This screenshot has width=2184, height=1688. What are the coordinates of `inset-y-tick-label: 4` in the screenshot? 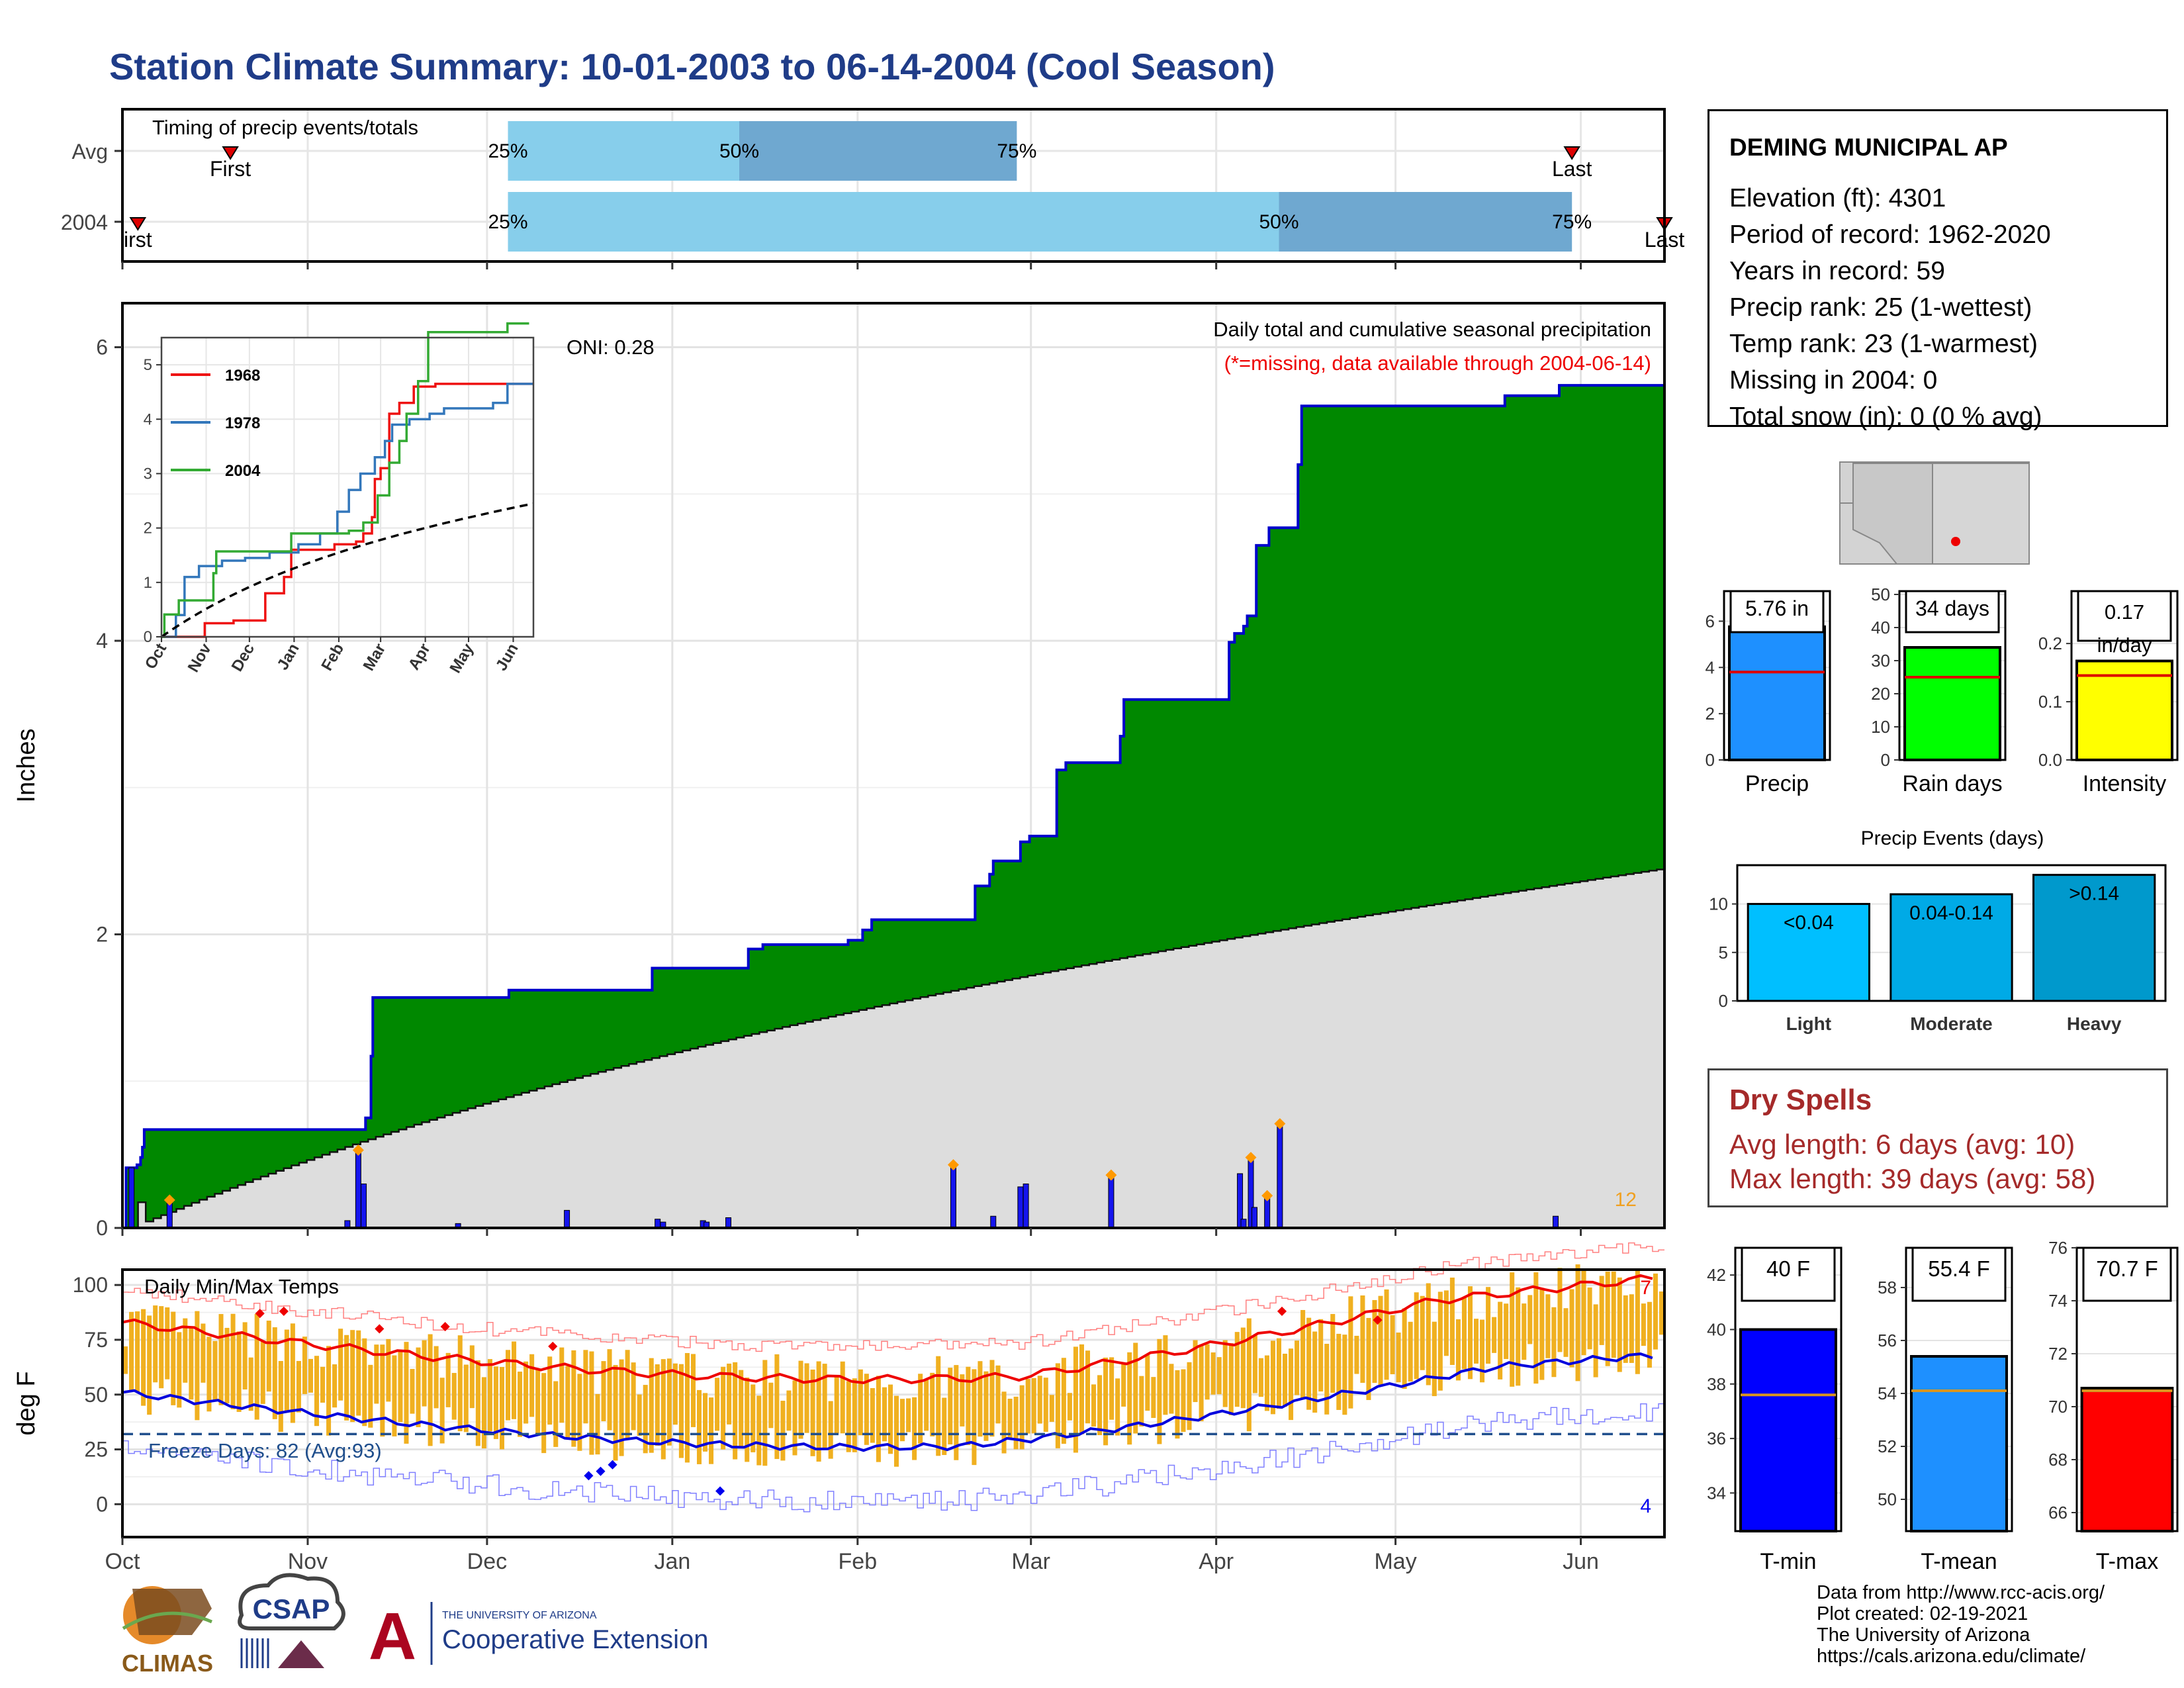 It's located at (148, 419).